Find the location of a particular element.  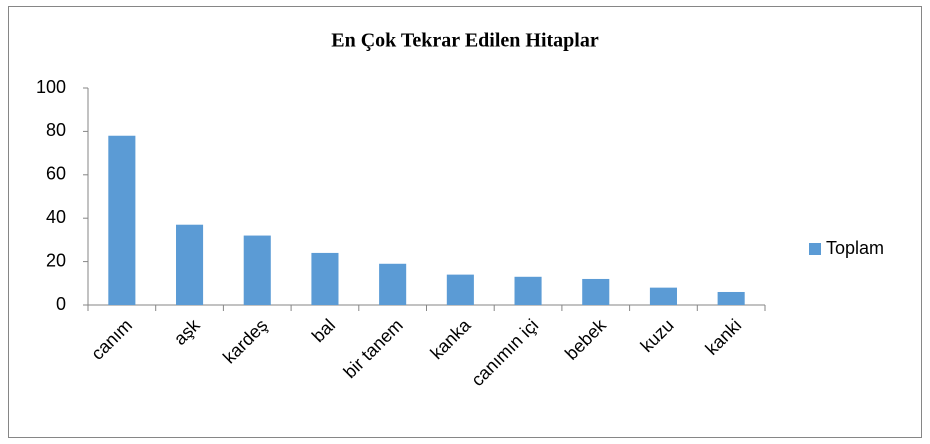

y-tick-label: 80 is located at coordinates (56, 130).